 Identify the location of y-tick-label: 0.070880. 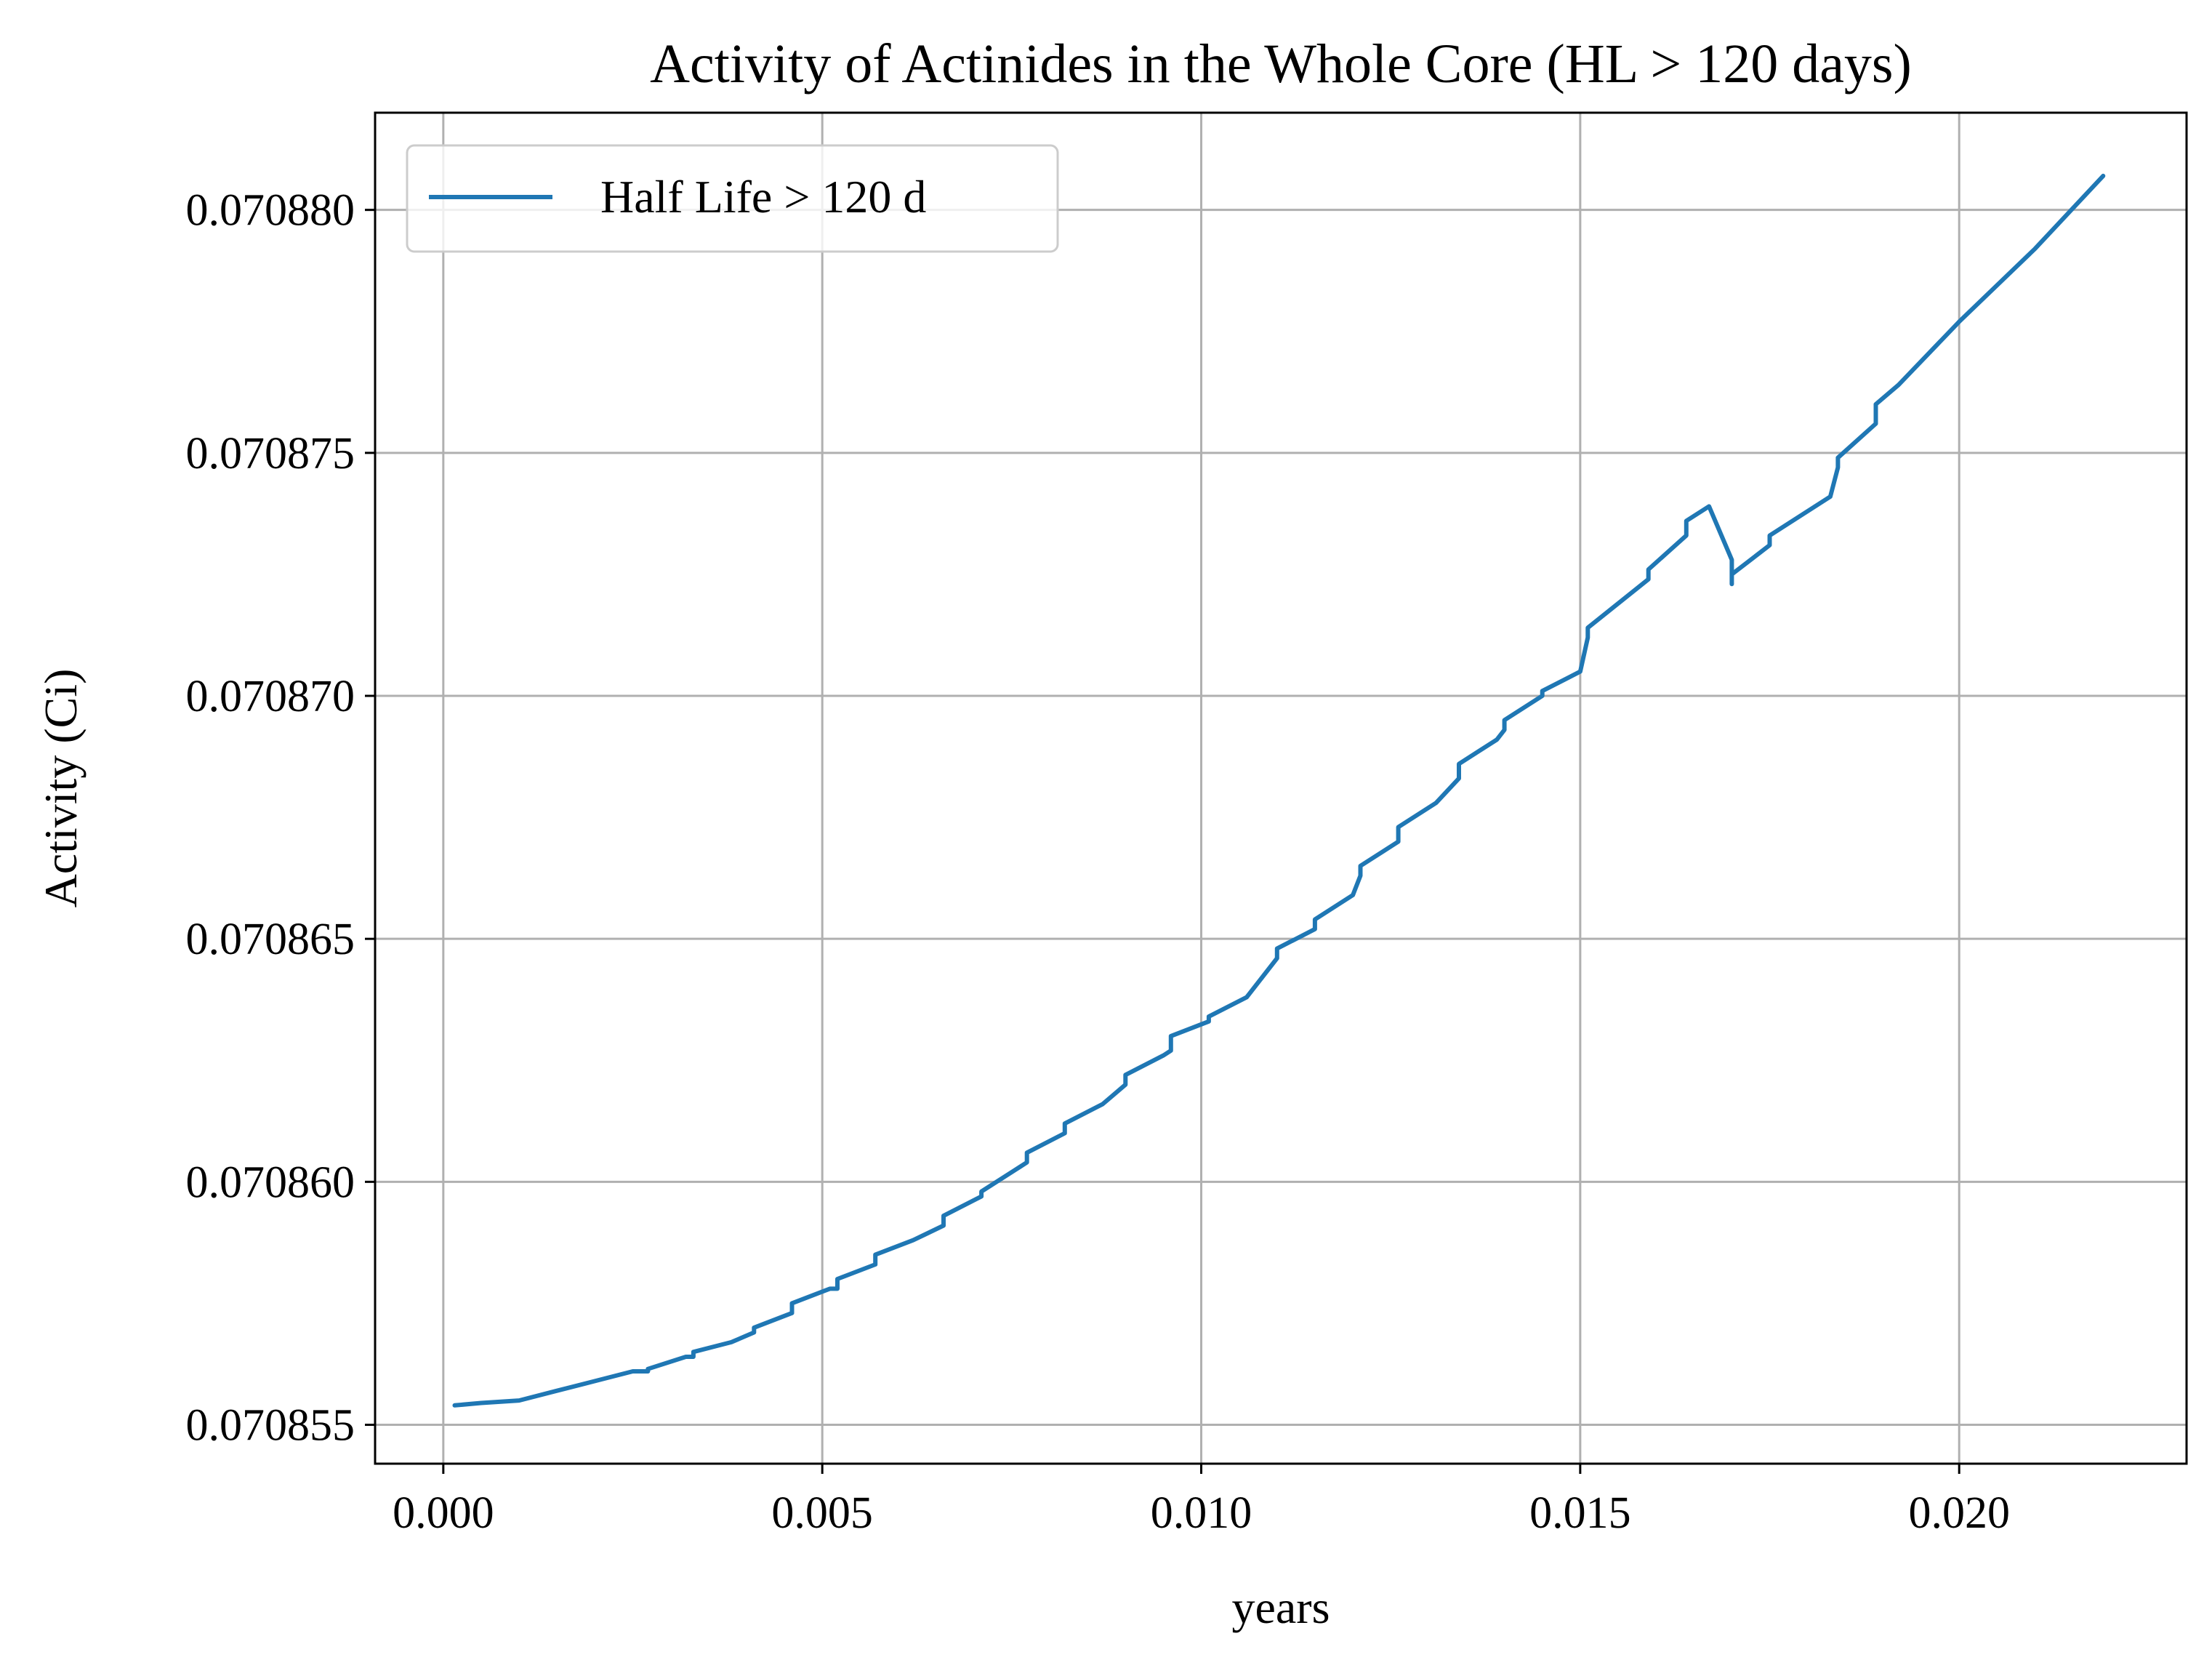
(270, 211).